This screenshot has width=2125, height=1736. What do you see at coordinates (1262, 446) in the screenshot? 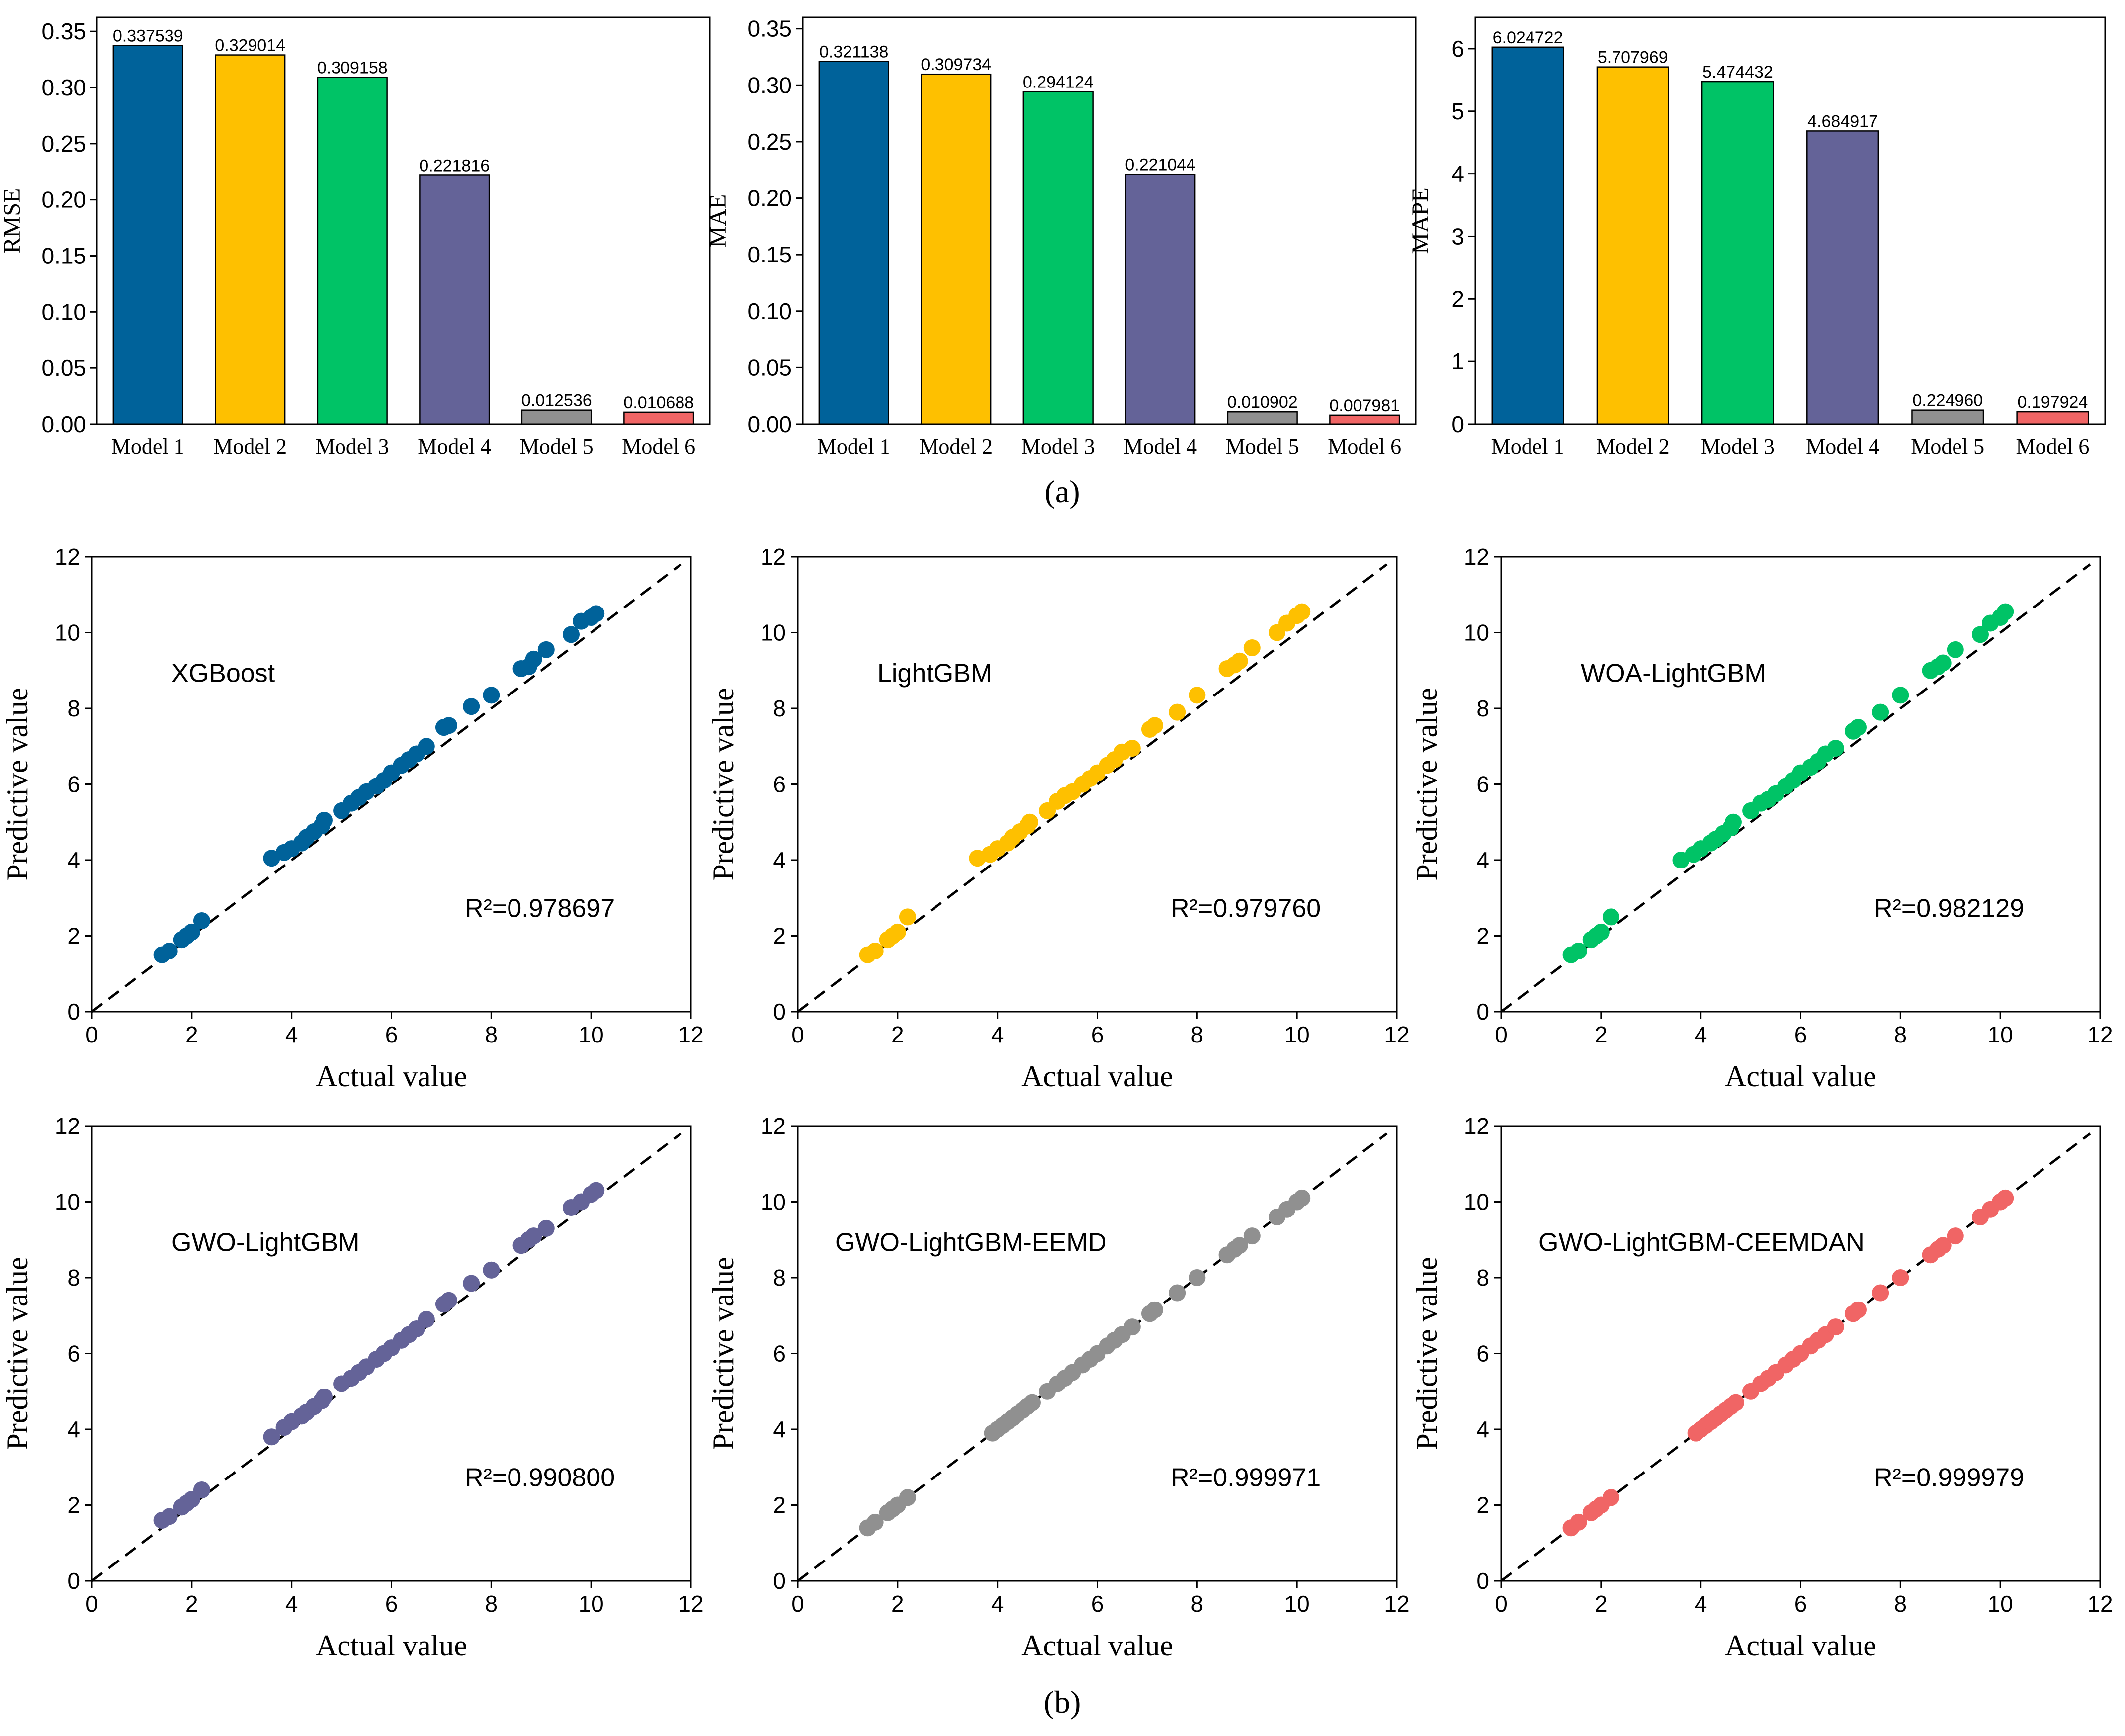
I see `x-tick-label-5: Model 5` at bounding box center [1262, 446].